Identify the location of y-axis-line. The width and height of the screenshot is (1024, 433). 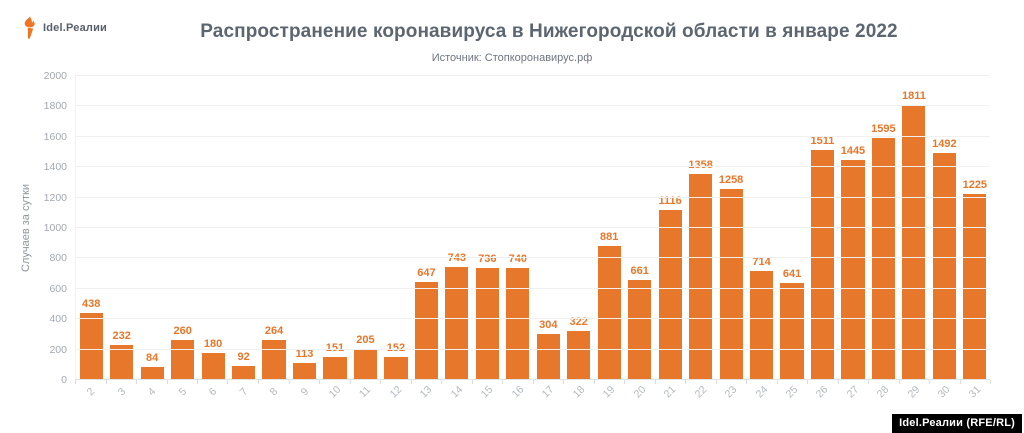
(75, 230).